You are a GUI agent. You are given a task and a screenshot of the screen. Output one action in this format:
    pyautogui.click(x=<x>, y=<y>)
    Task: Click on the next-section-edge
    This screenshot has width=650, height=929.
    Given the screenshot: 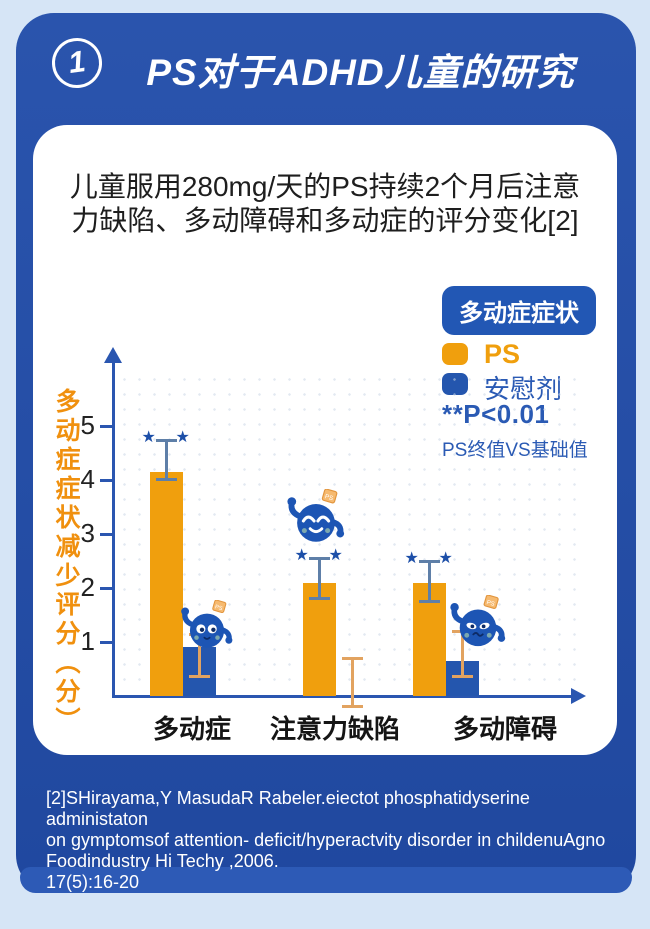 What is the action you would take?
    pyautogui.click(x=326, y=880)
    